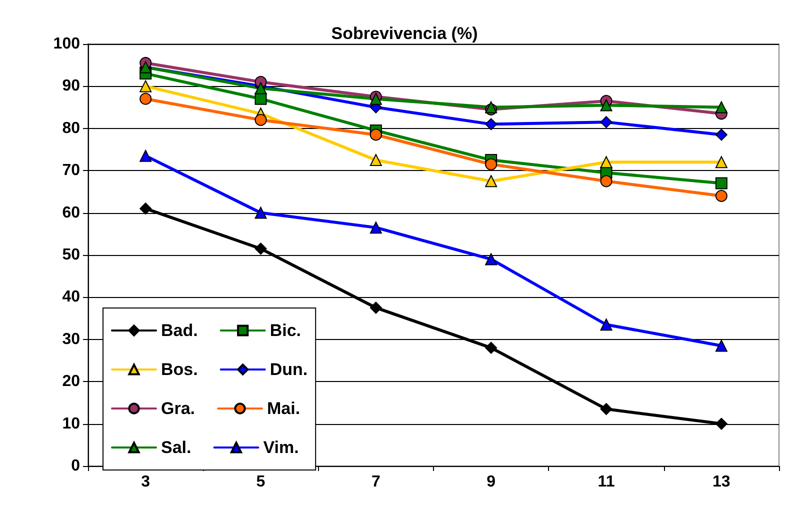 The image size is (809, 518). Describe the element at coordinates (176, 447) in the screenshot. I see `legend-label: Sal.` at that location.